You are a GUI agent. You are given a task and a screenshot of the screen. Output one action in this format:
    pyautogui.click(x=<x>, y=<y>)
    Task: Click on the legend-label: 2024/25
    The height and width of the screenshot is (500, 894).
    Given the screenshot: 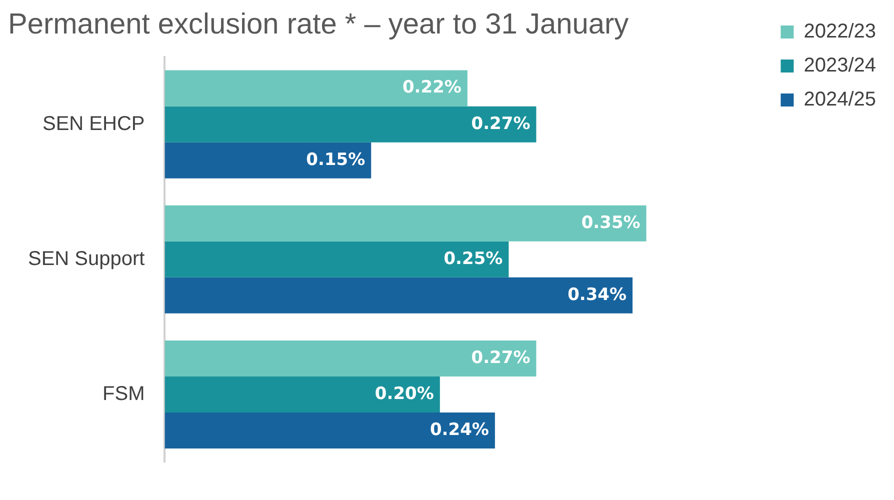 What is the action you would take?
    pyautogui.click(x=840, y=99)
    